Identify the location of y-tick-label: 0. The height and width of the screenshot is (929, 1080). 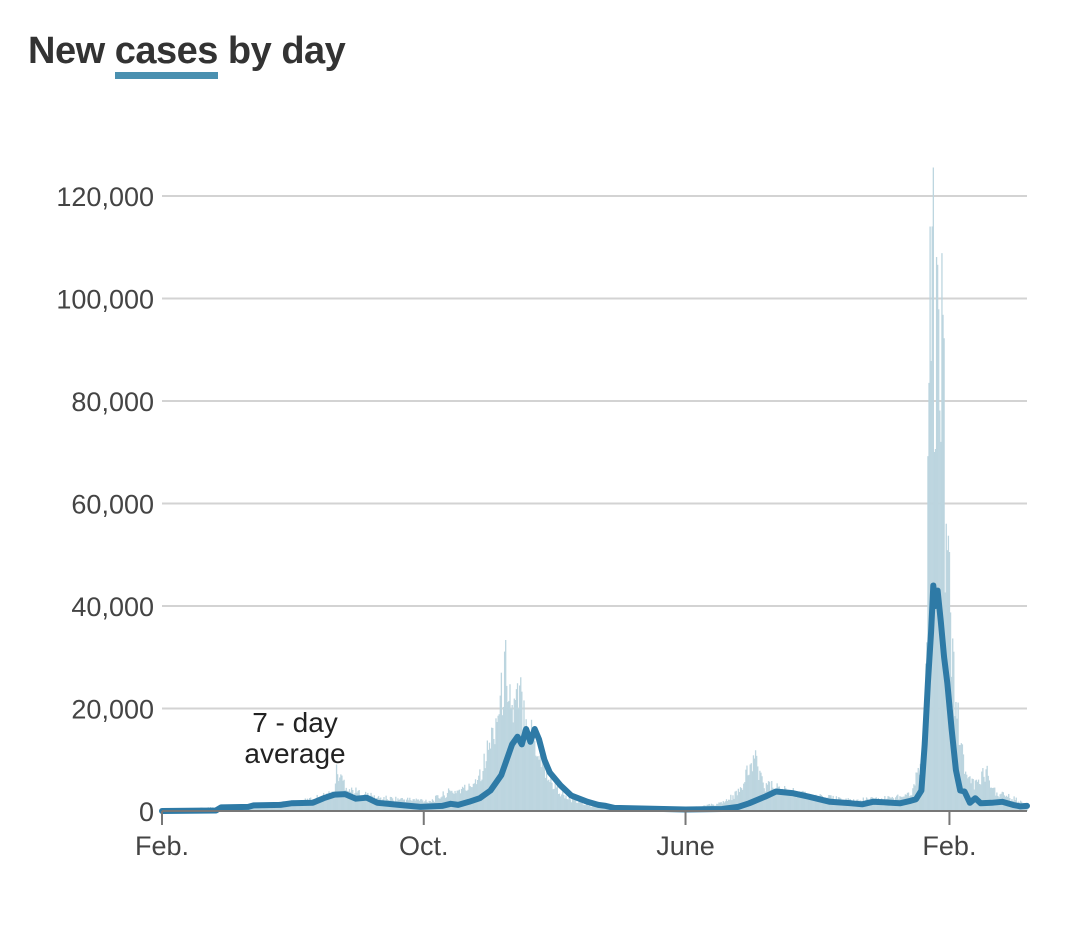
(146, 812).